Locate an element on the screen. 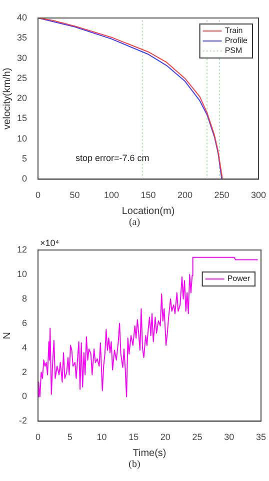 Image resolution: width=269 pixels, height=481 pixels. y-tick-label: 5 is located at coordinates (25, 159).